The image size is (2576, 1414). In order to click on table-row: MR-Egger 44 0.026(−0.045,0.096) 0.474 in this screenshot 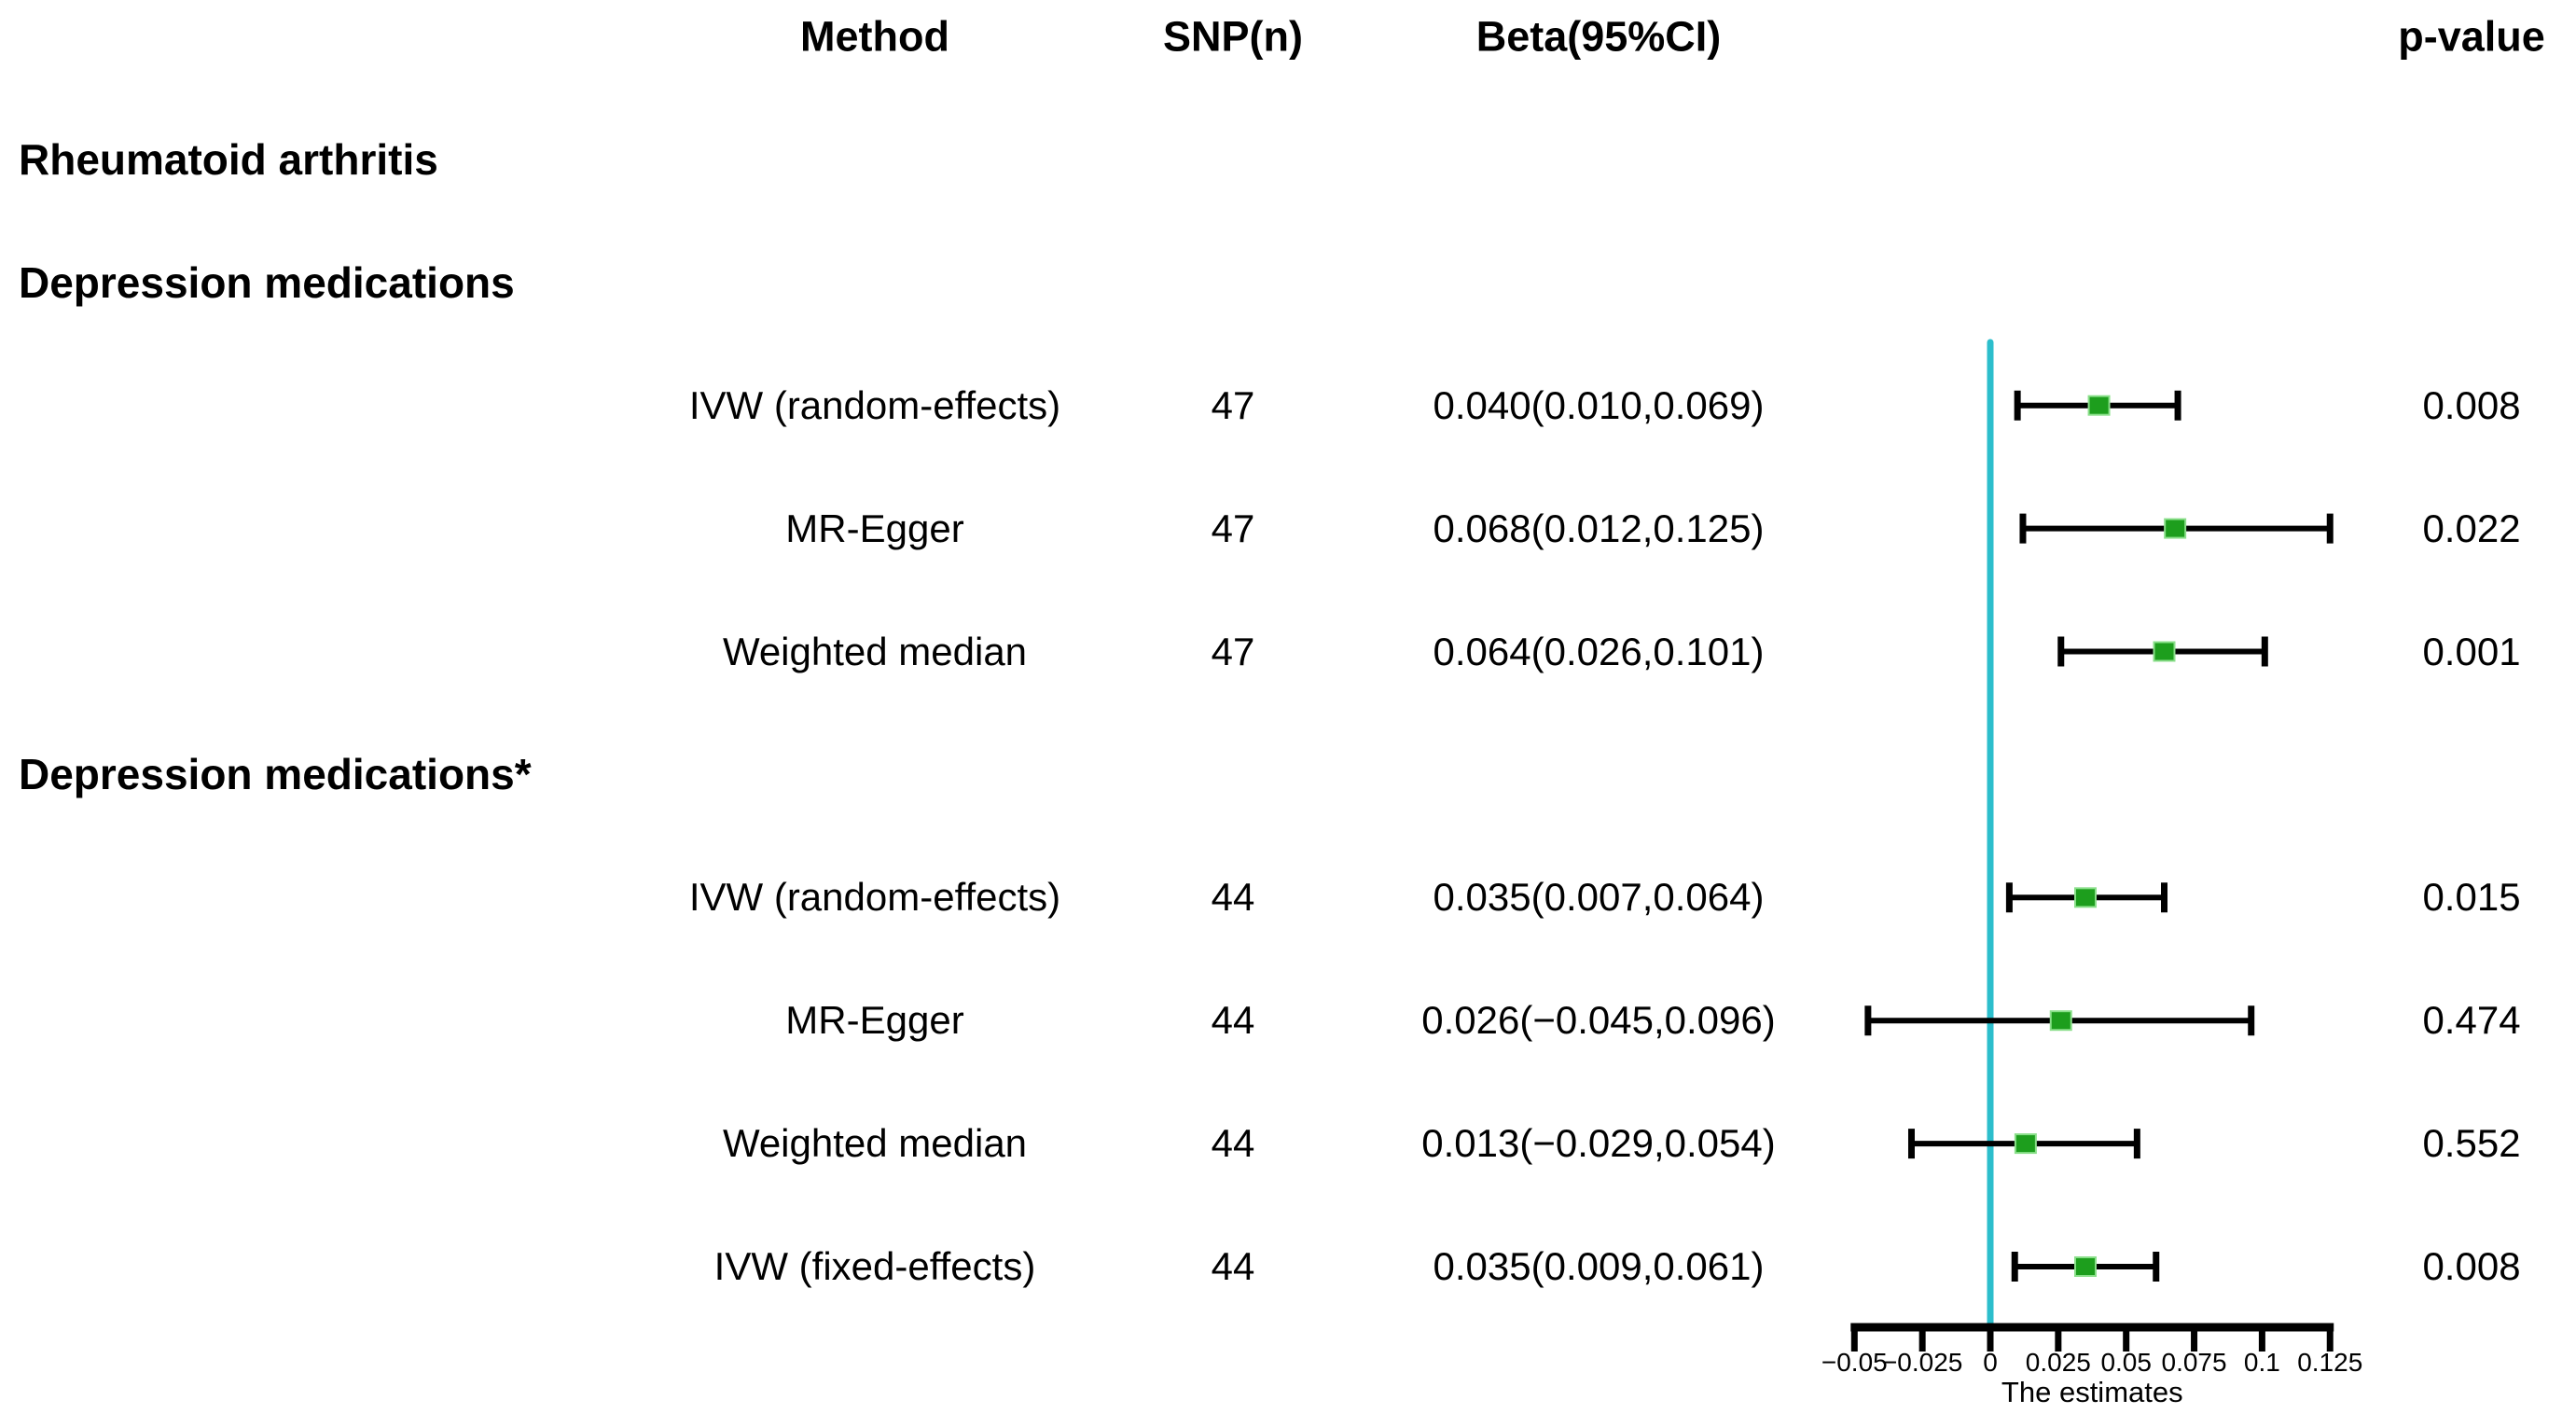, I will do `click(1288, 1020)`.